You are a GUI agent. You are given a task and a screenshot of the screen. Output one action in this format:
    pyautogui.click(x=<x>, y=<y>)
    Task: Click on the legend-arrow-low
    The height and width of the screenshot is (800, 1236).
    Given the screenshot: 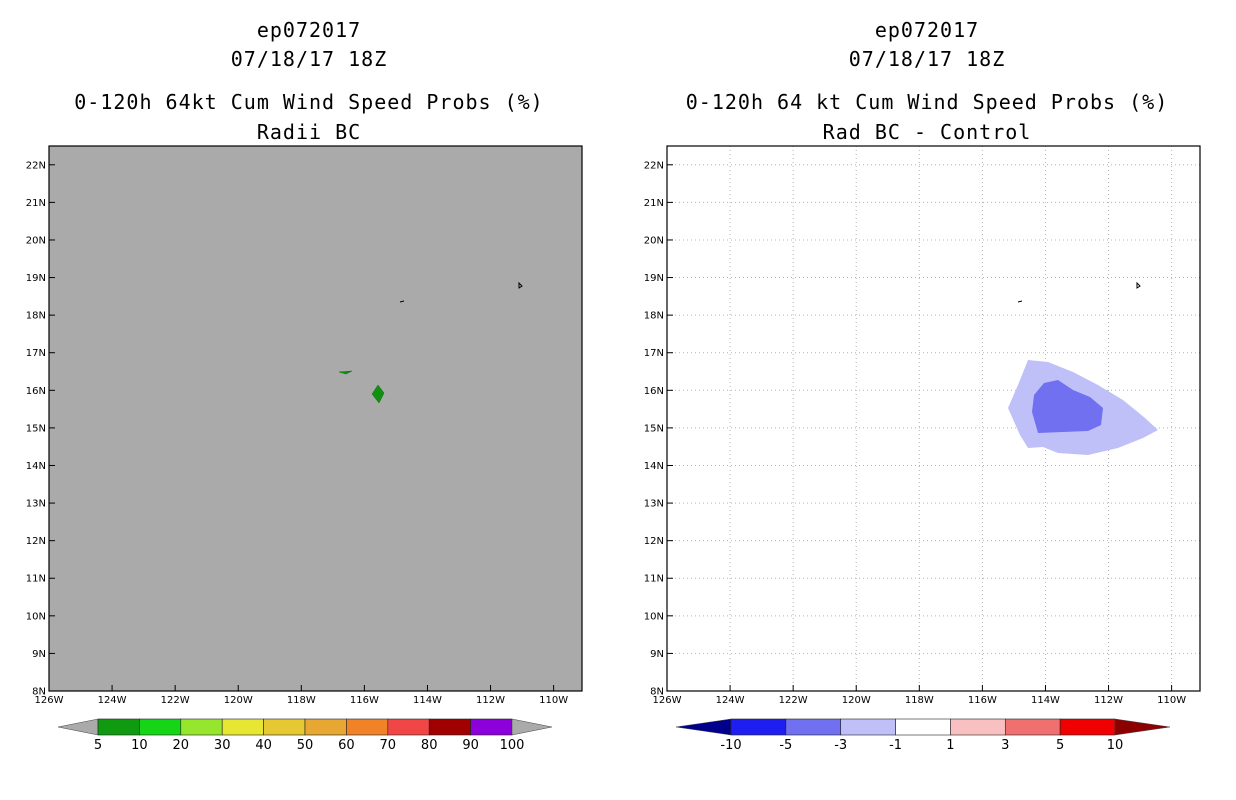 What is the action you would take?
    pyautogui.click(x=703, y=727)
    